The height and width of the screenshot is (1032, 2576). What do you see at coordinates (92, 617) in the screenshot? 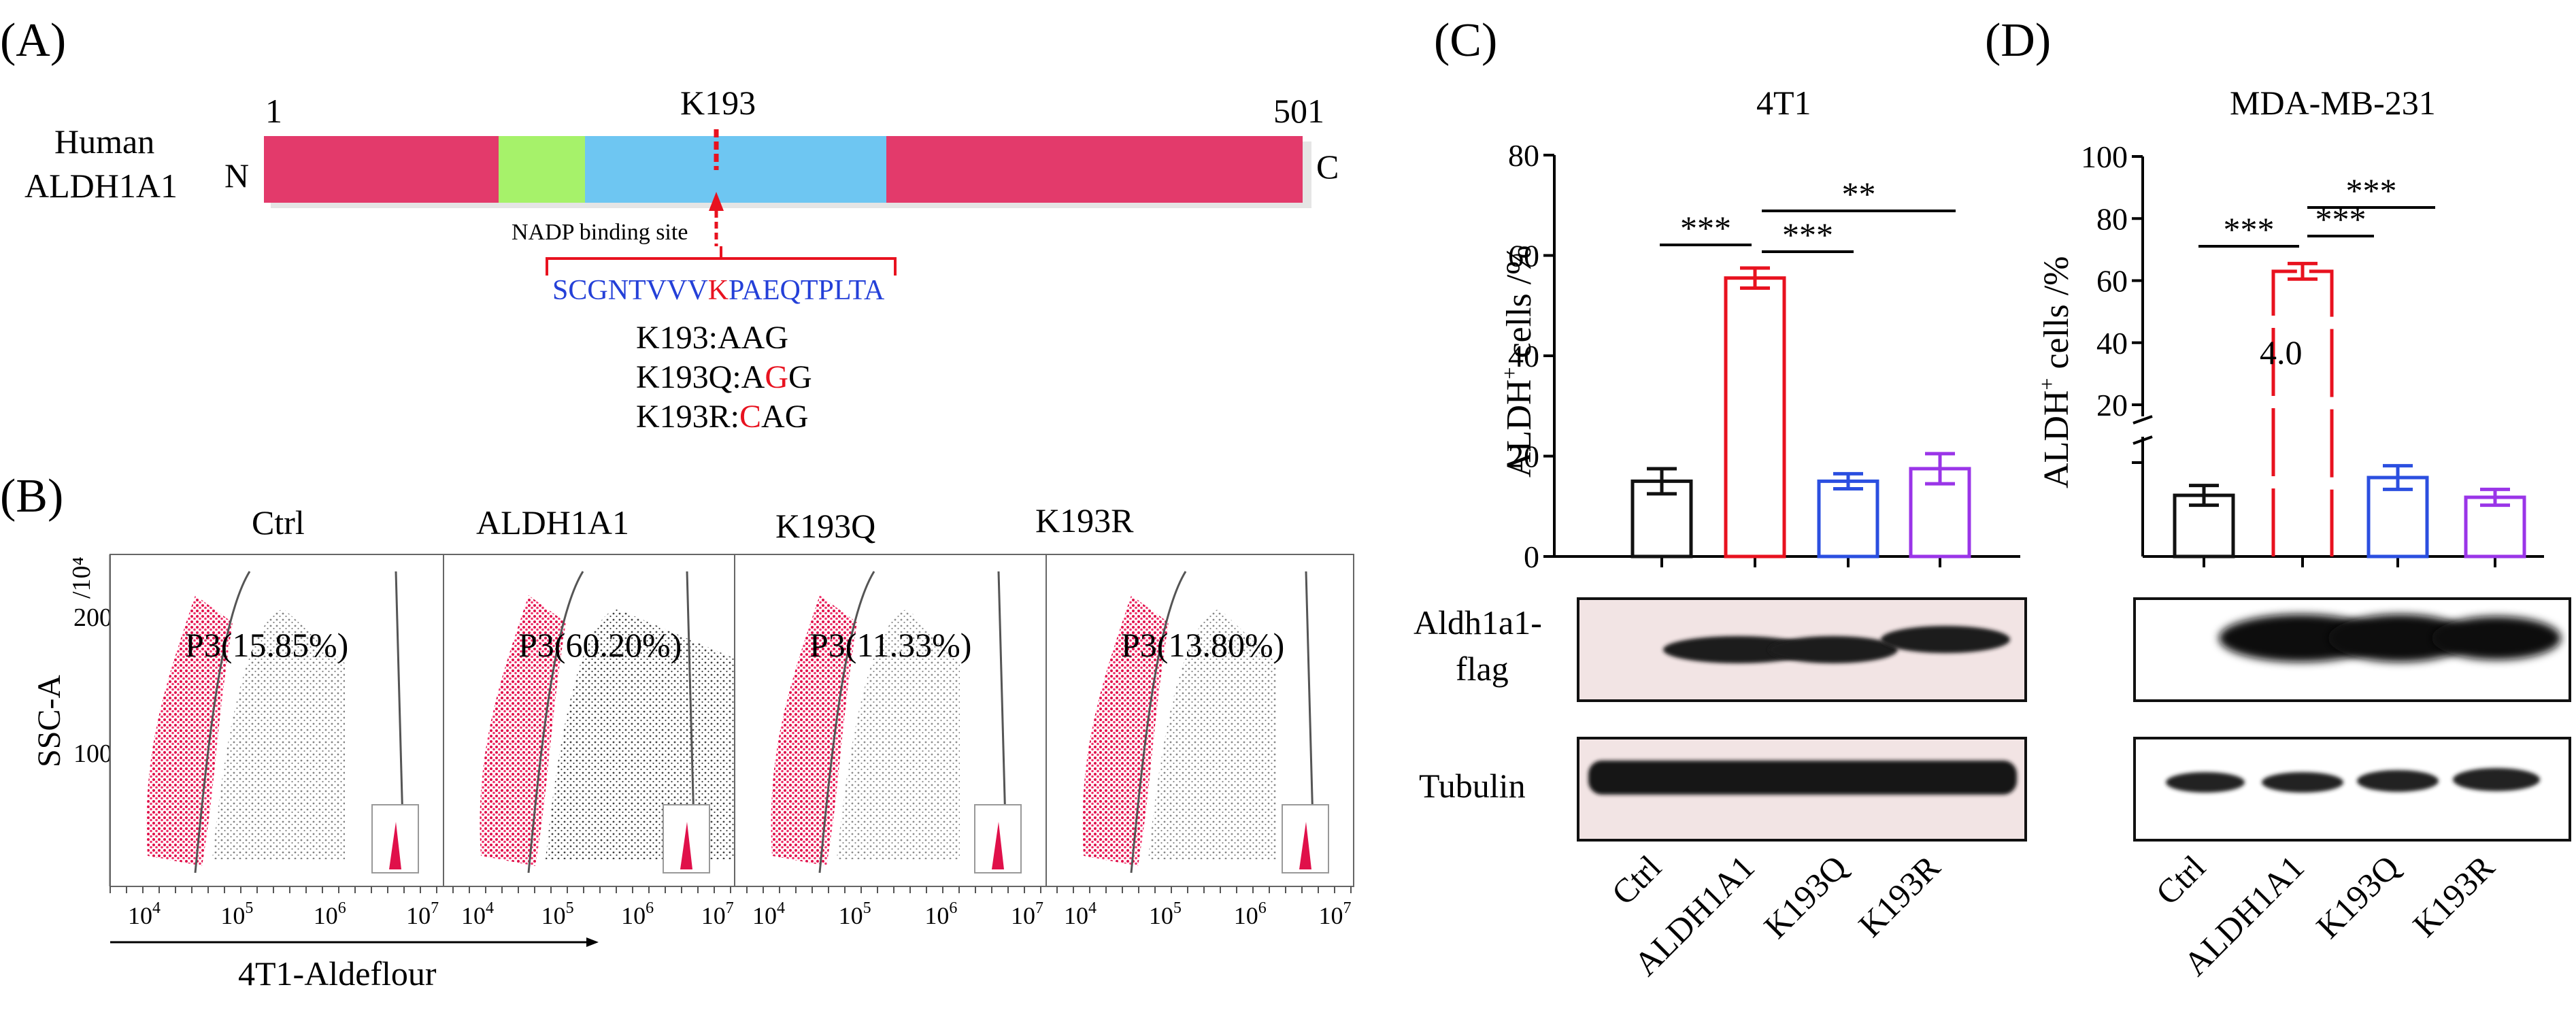
I see `flow-ytick-200: 200` at bounding box center [92, 617].